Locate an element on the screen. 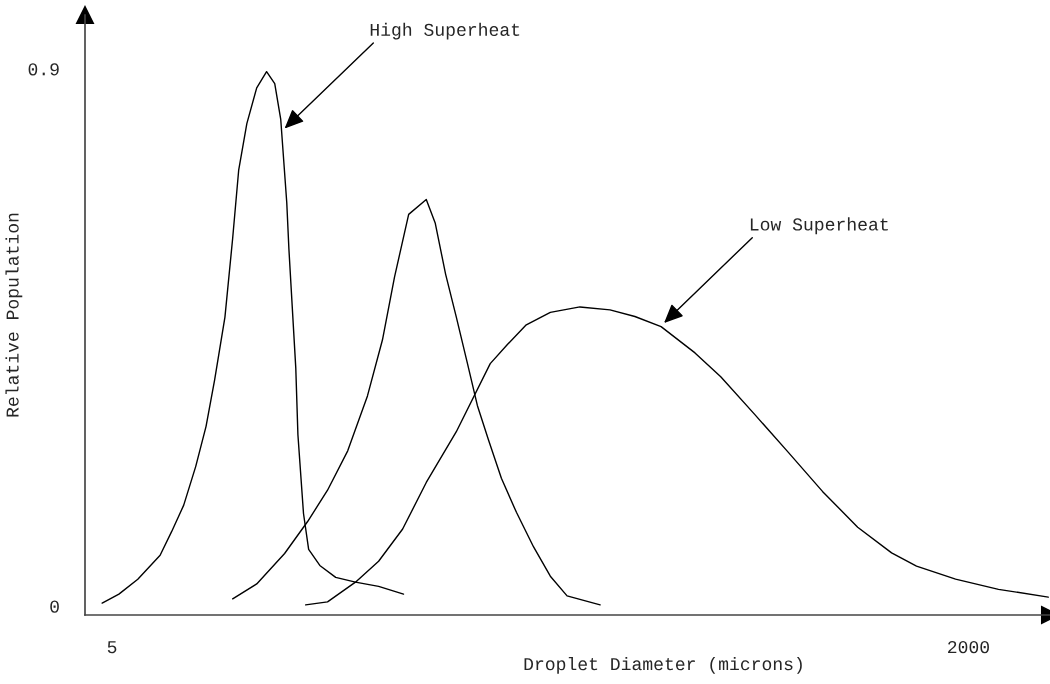  y-tick-label: 0 is located at coordinates (54, 606).